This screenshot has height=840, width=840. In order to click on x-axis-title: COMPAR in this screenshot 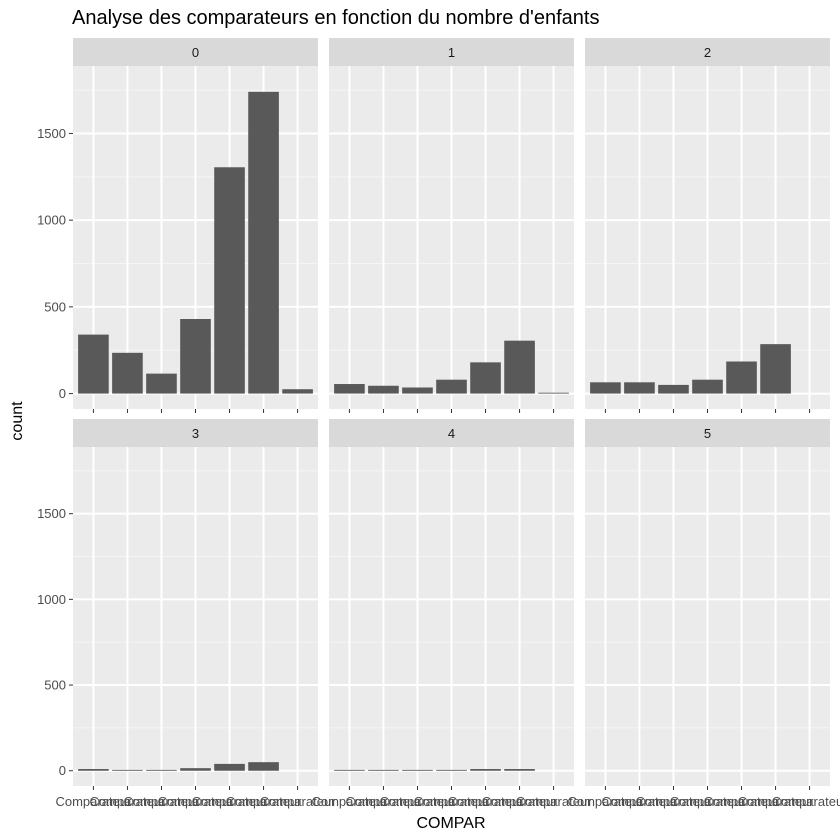, I will do `click(450, 823)`.